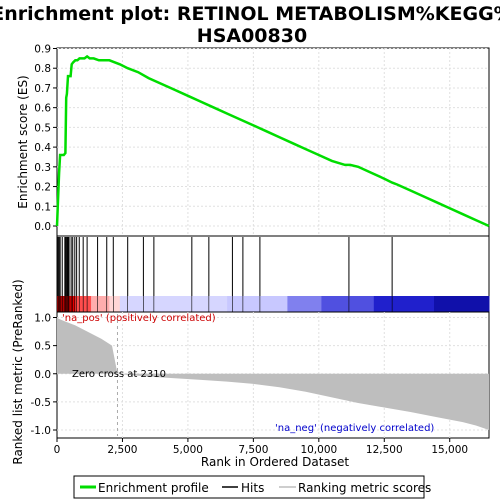 The width and height of the screenshot is (500, 500). I want to click on neg-correlated-label: 'na_neg' (negatively correlated), so click(354, 428).